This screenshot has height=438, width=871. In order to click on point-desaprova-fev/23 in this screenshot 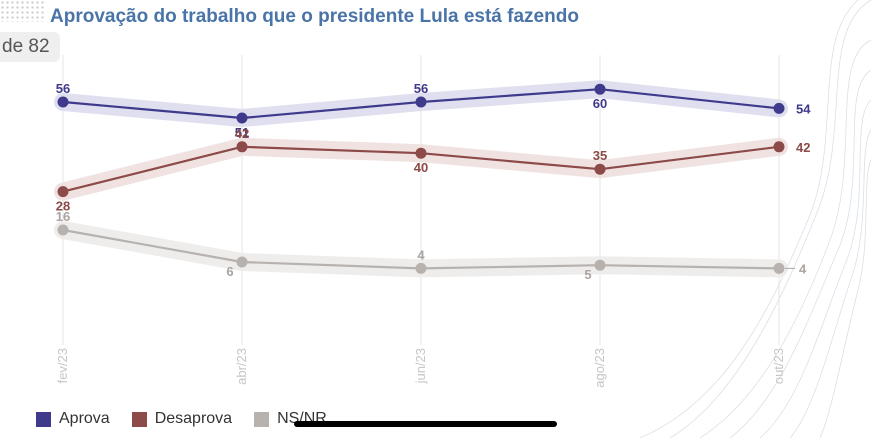, I will do `click(63, 192)`.